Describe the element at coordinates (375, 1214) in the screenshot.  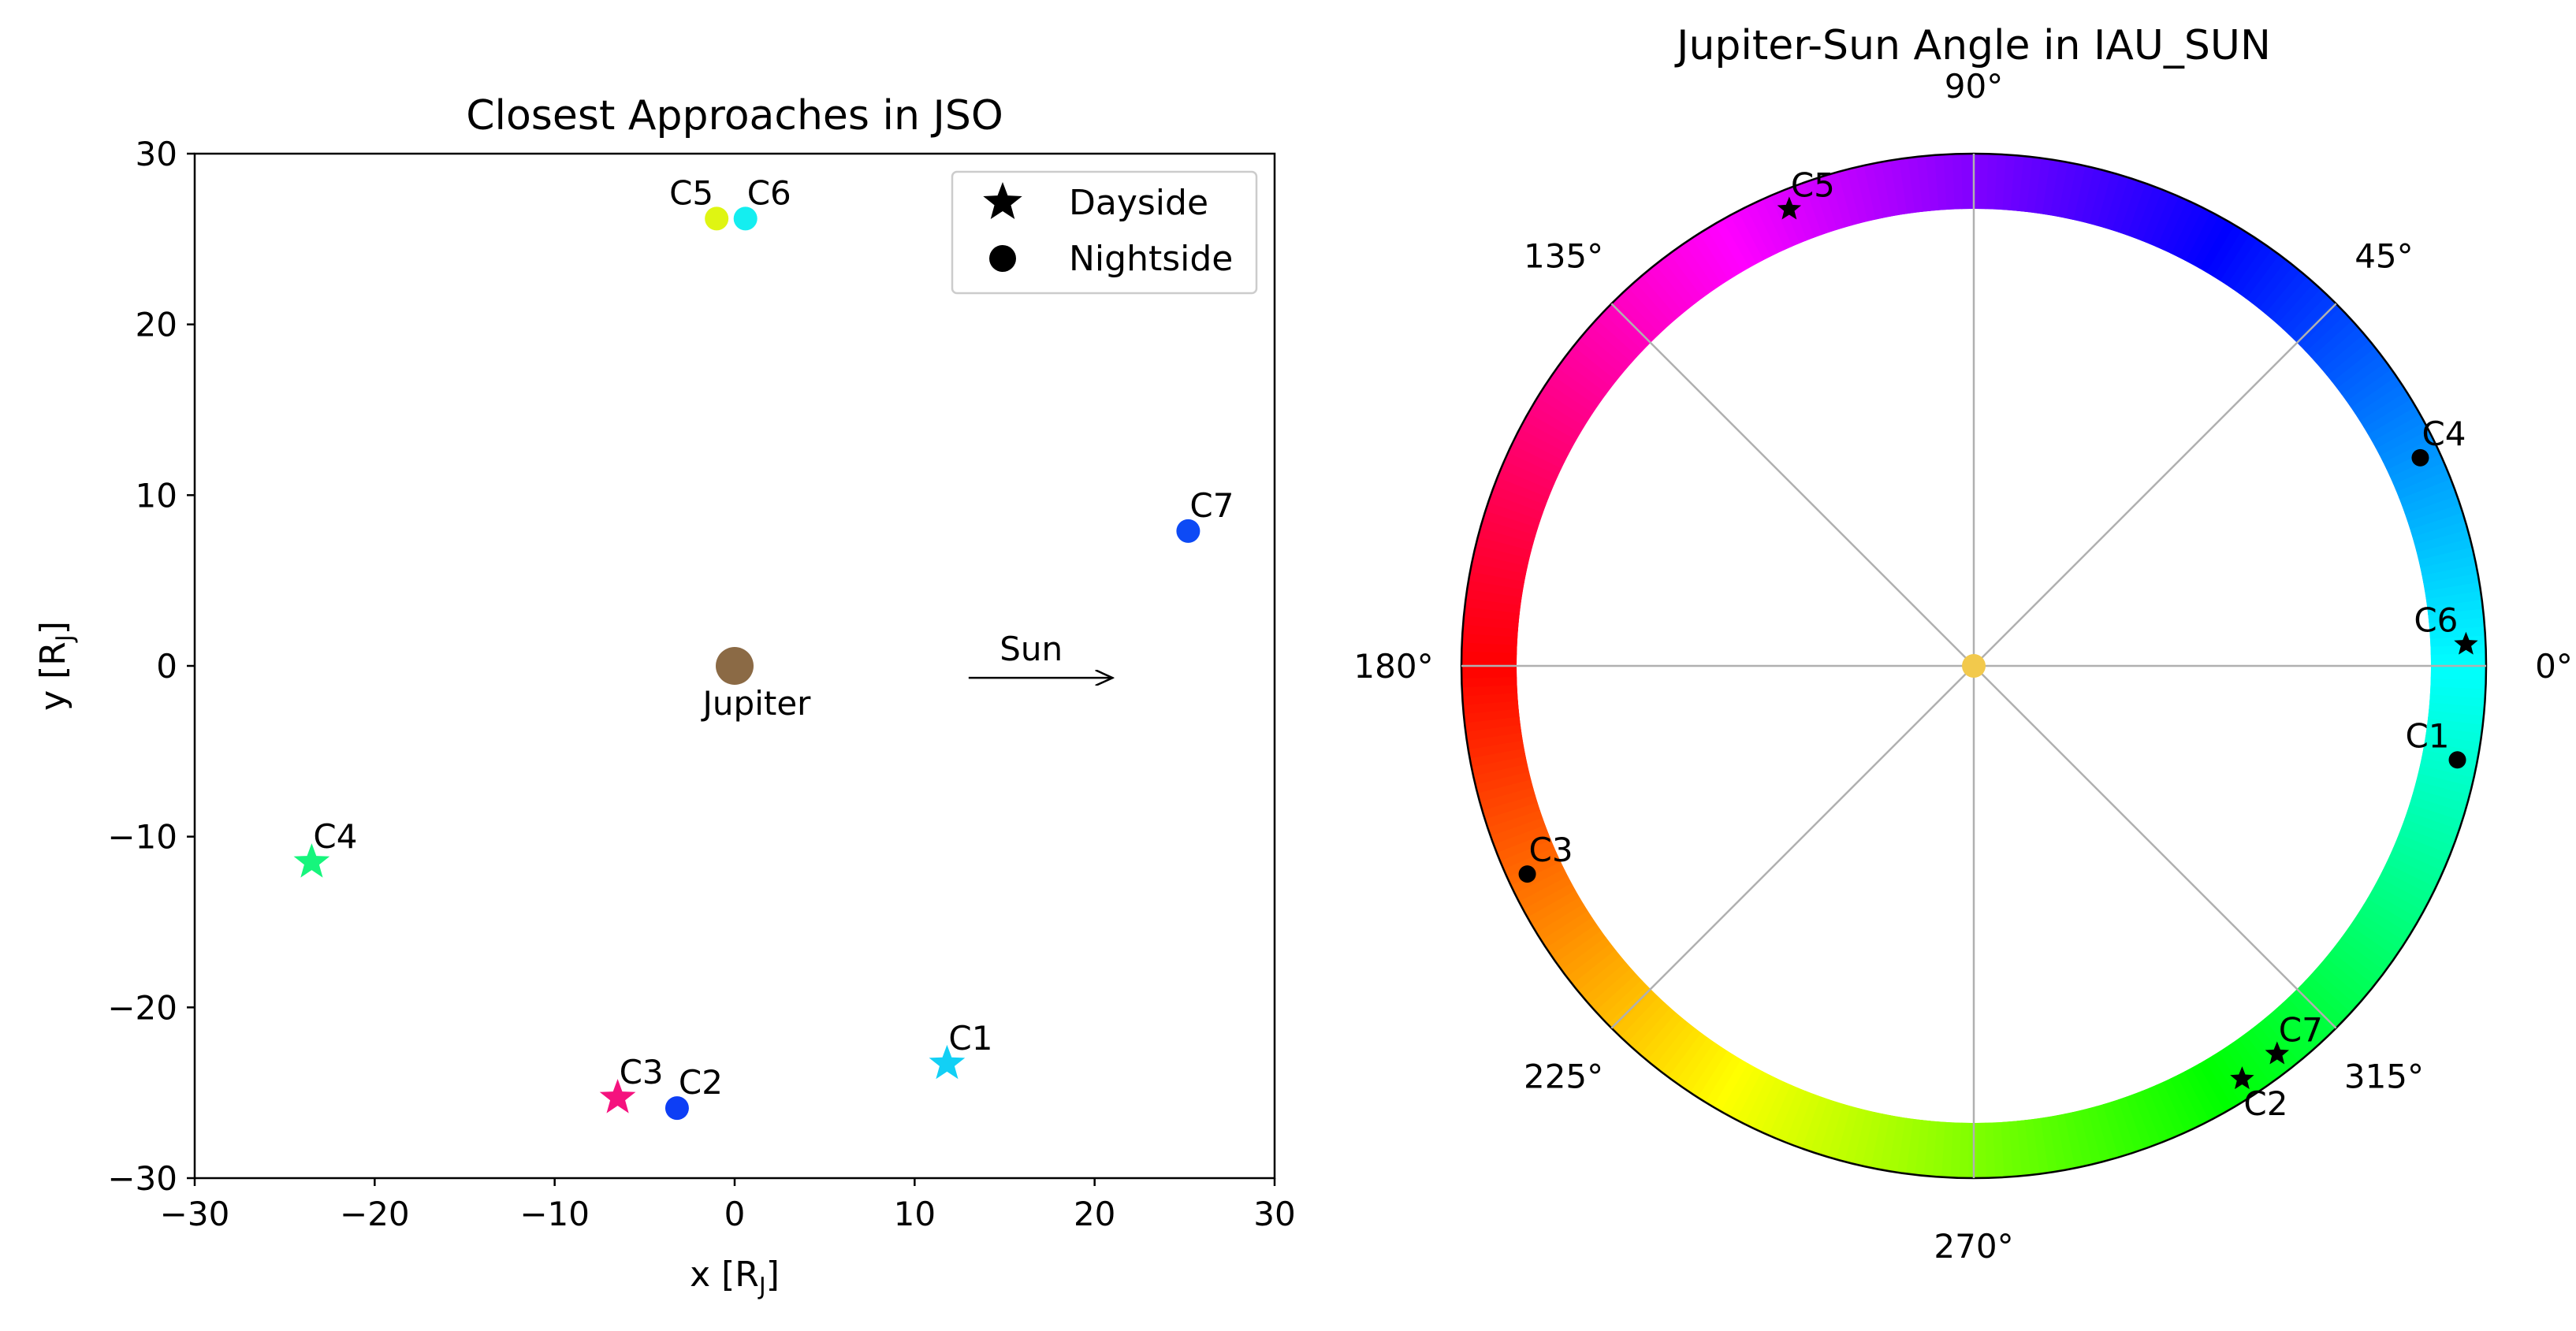
I see `x-tick-label: −20` at that location.